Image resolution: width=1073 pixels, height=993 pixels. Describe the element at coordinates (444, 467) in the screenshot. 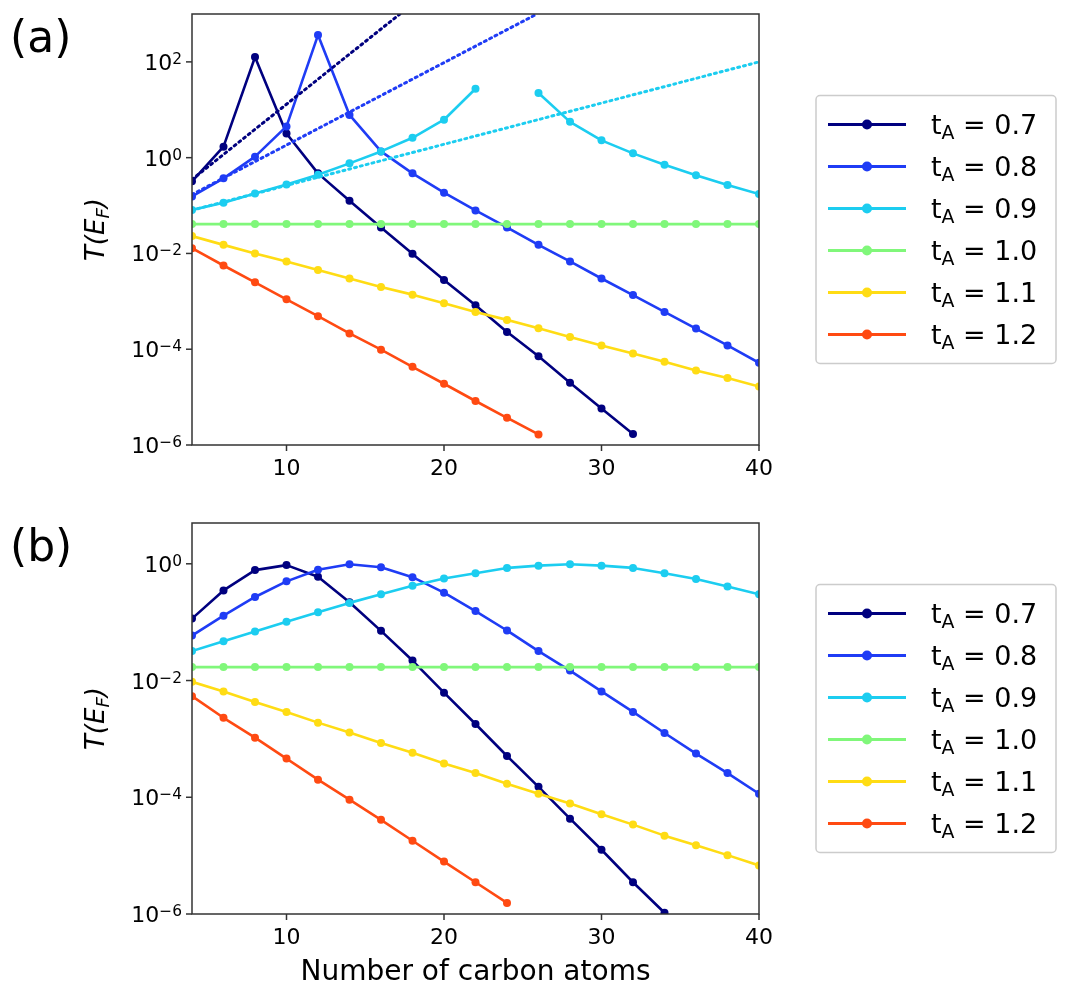

I see `x-tick-label: 20` at that location.